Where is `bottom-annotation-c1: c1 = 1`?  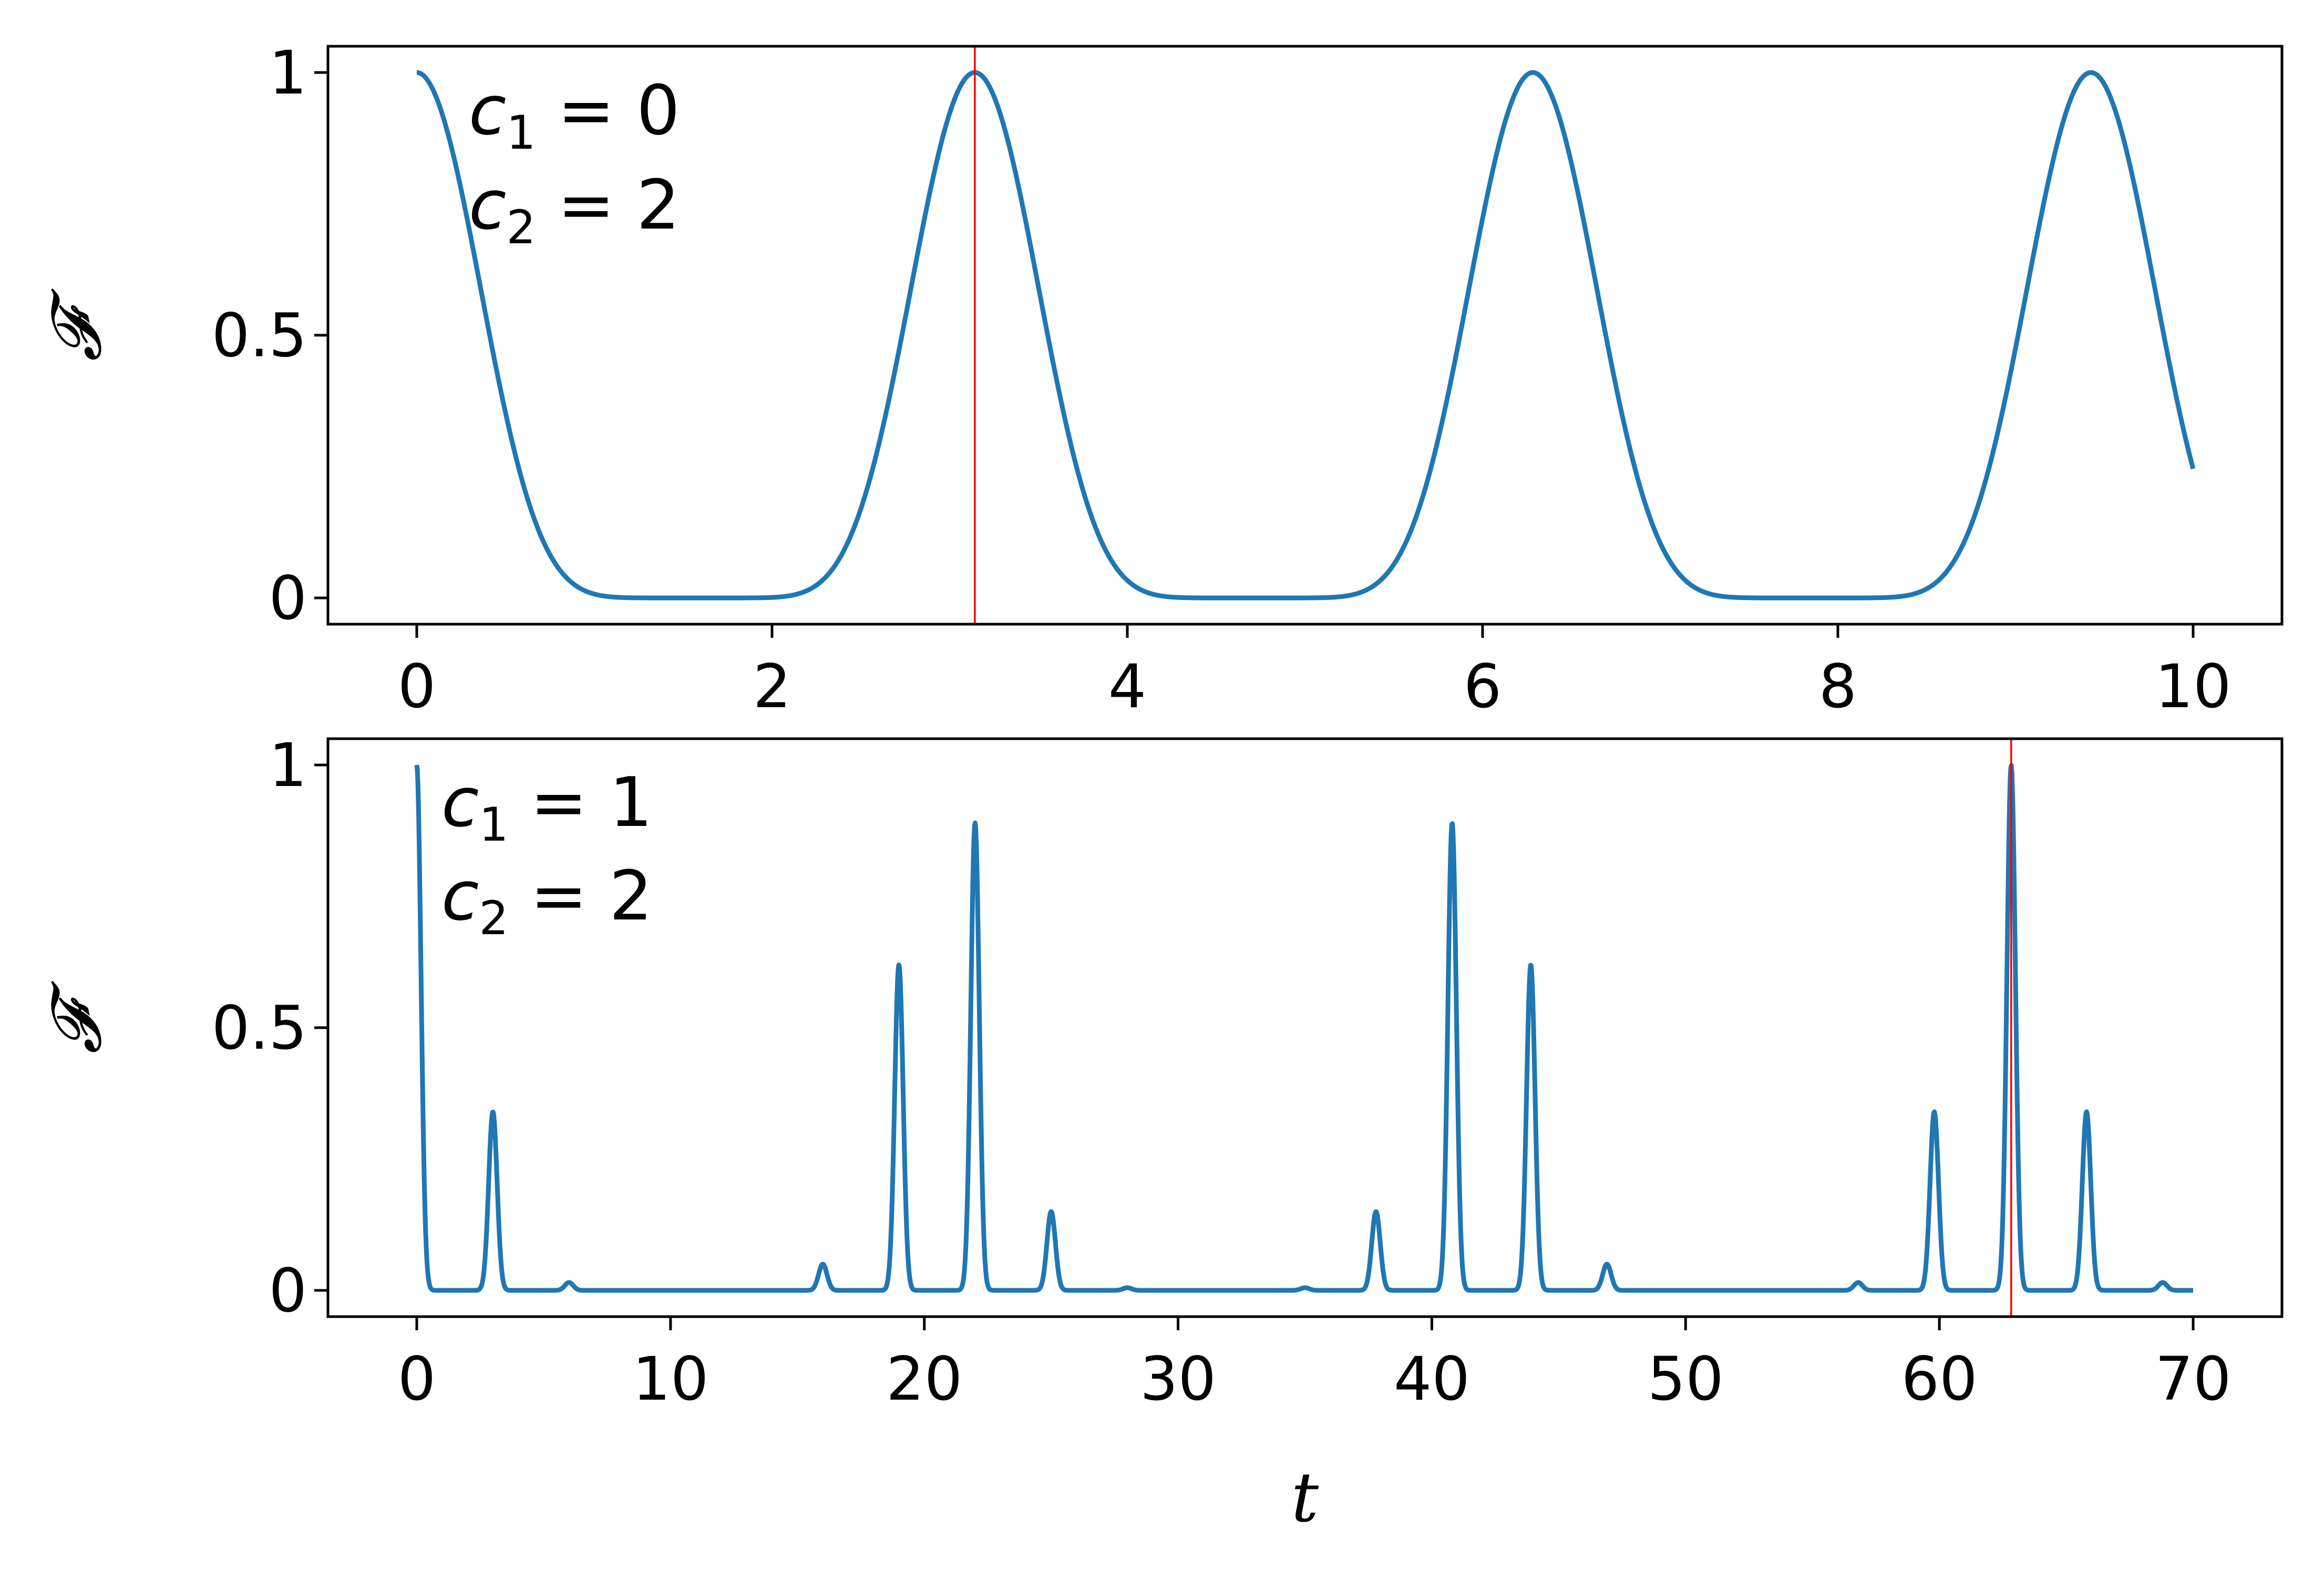 bottom-annotation-c1: c1 = 1 is located at coordinates (547, 807).